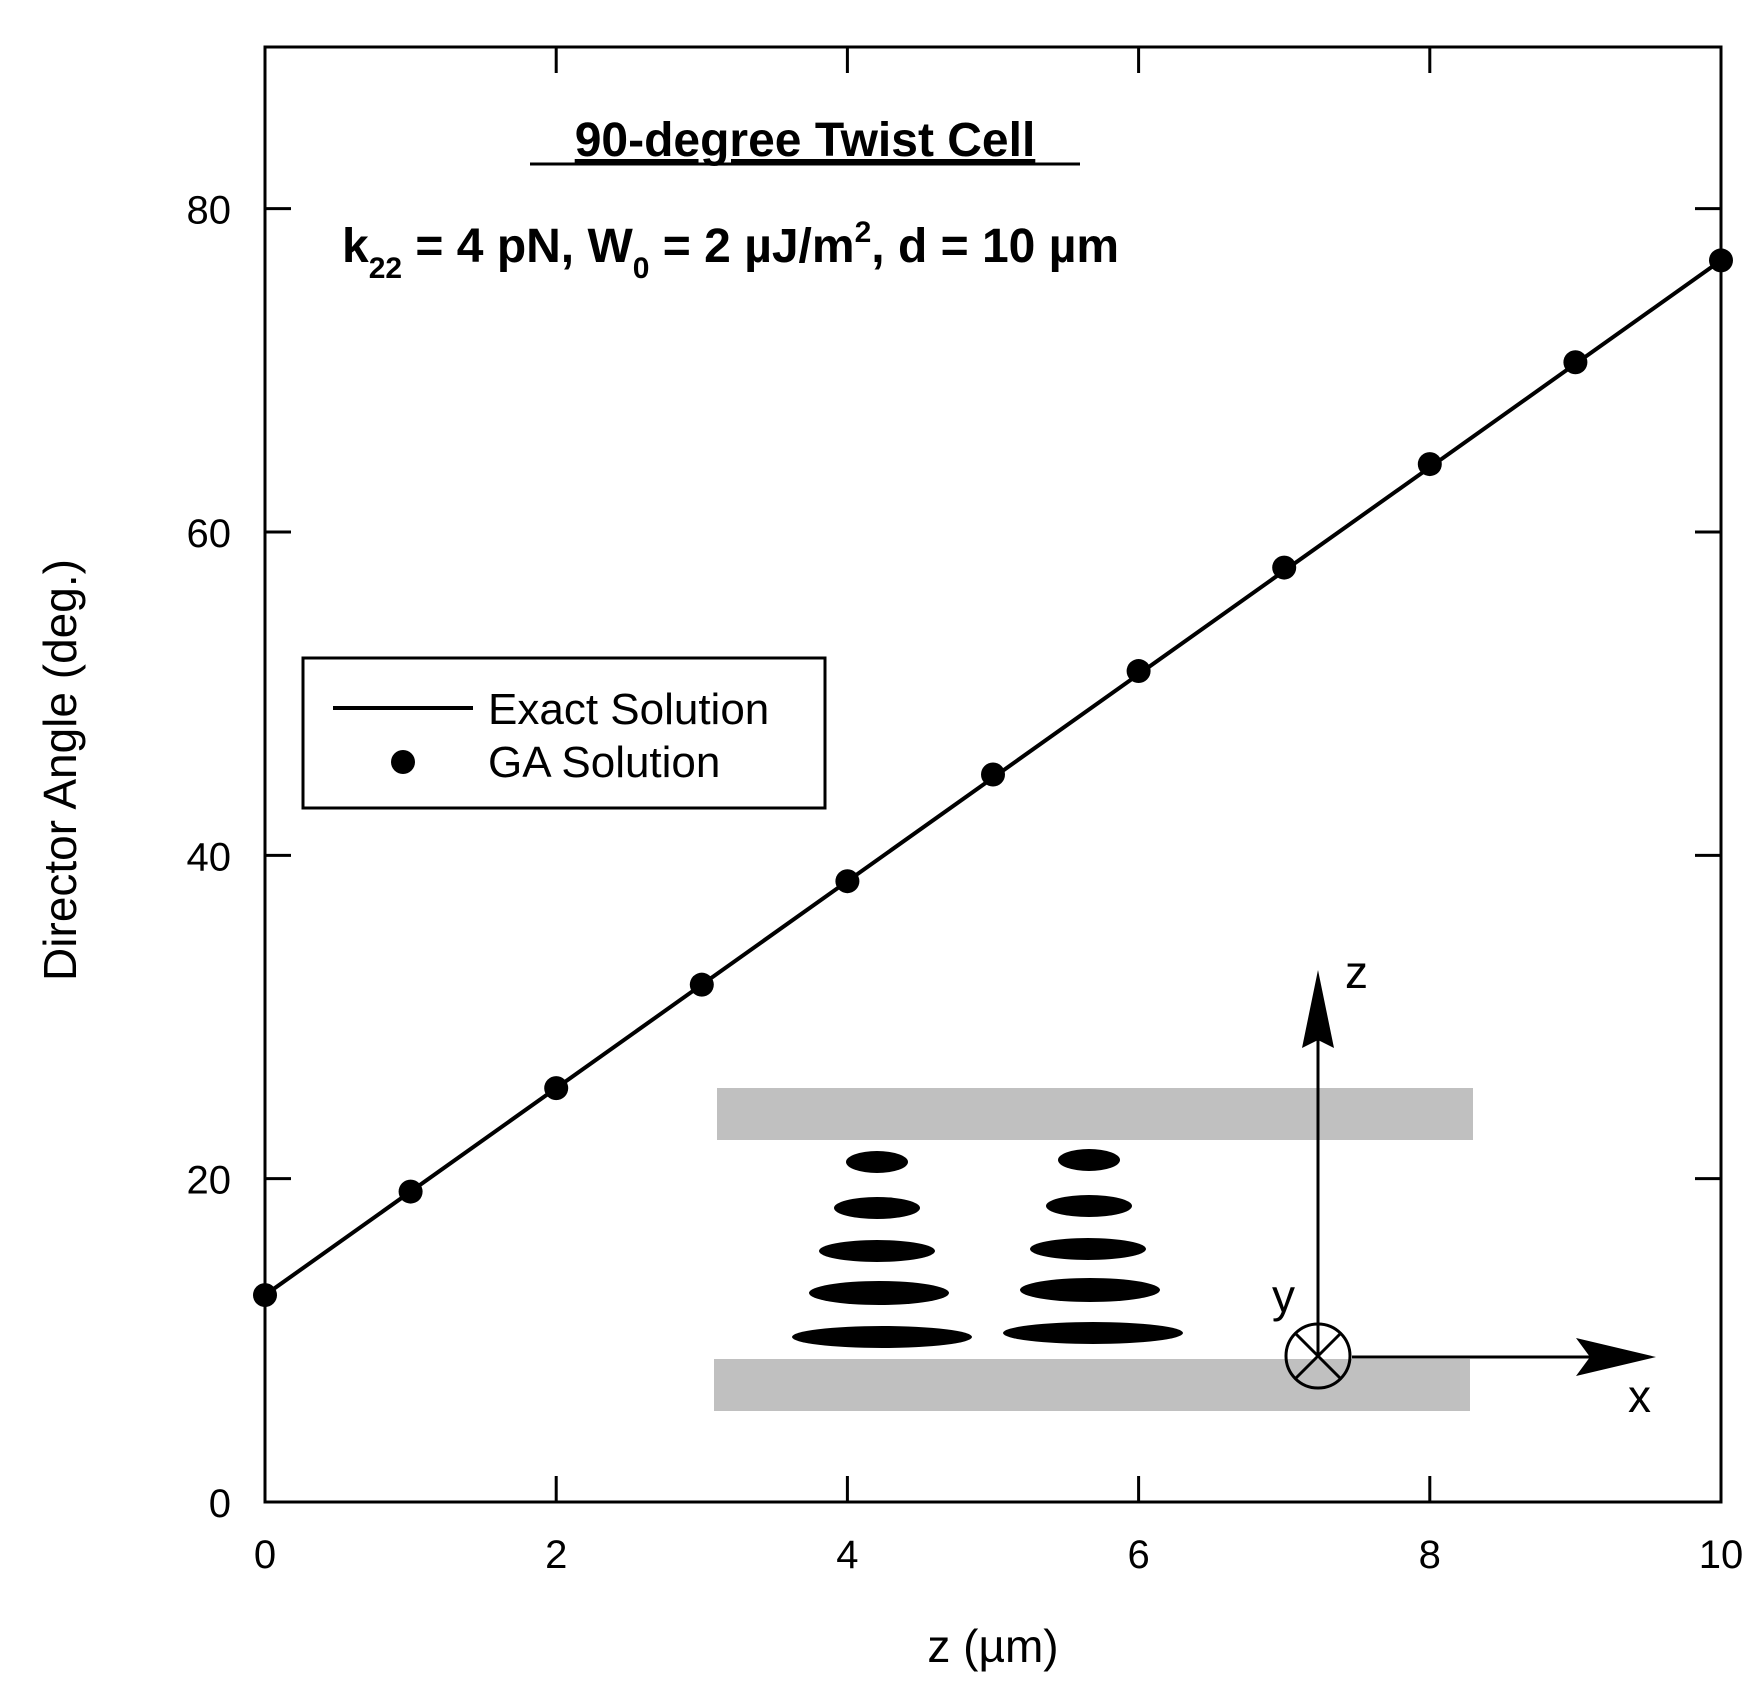 This screenshot has width=1759, height=1697. Describe the element at coordinates (610, 246) in the screenshot. I see `param-w: W` at that location.